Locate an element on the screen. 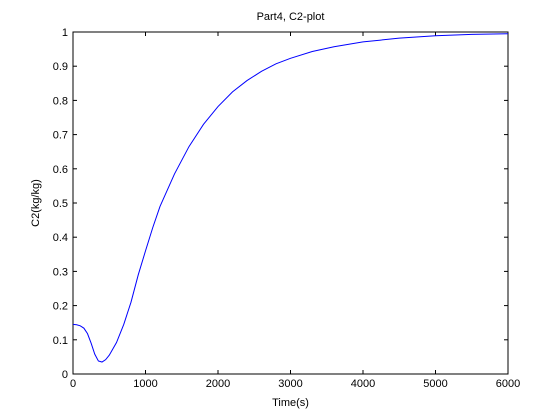 This screenshot has height=420, width=560. x-tick-label: 4000 is located at coordinates (363, 384).